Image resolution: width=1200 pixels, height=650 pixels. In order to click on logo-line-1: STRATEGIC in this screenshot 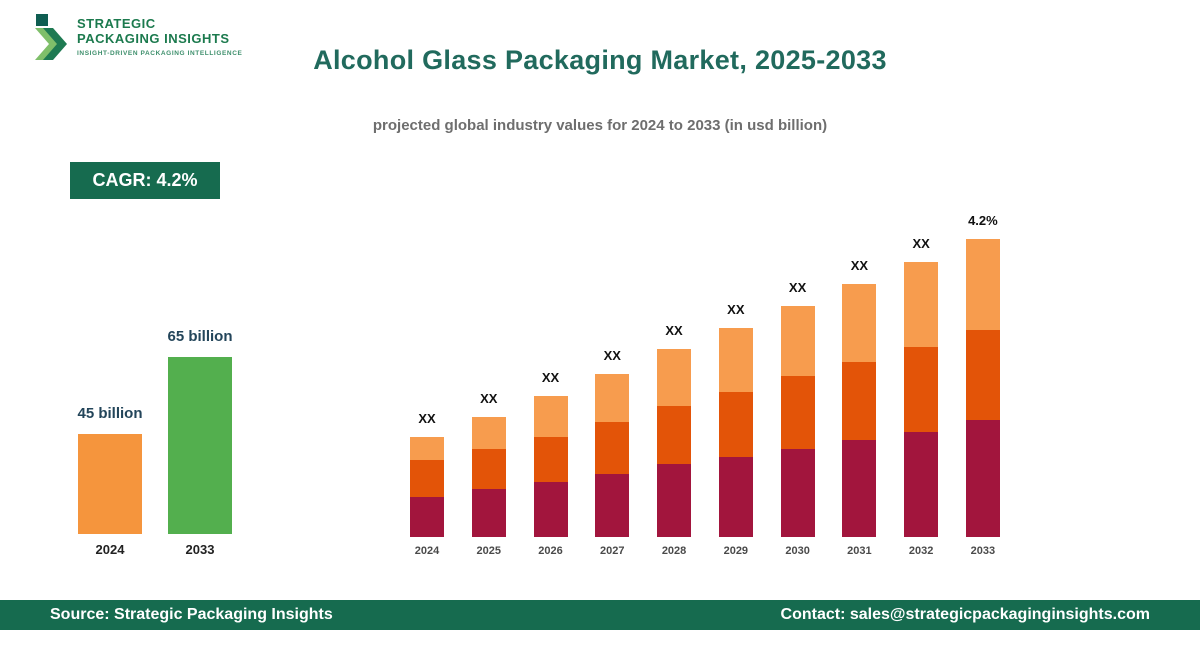, I will do `click(116, 23)`.